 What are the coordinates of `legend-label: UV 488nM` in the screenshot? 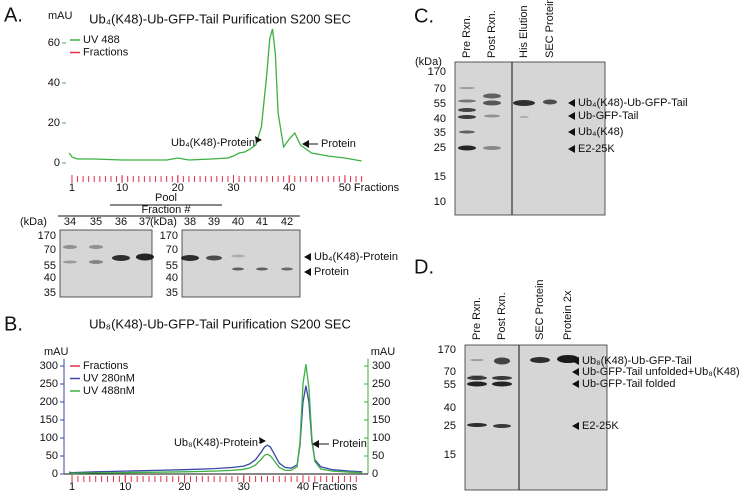 It's located at (109, 391).